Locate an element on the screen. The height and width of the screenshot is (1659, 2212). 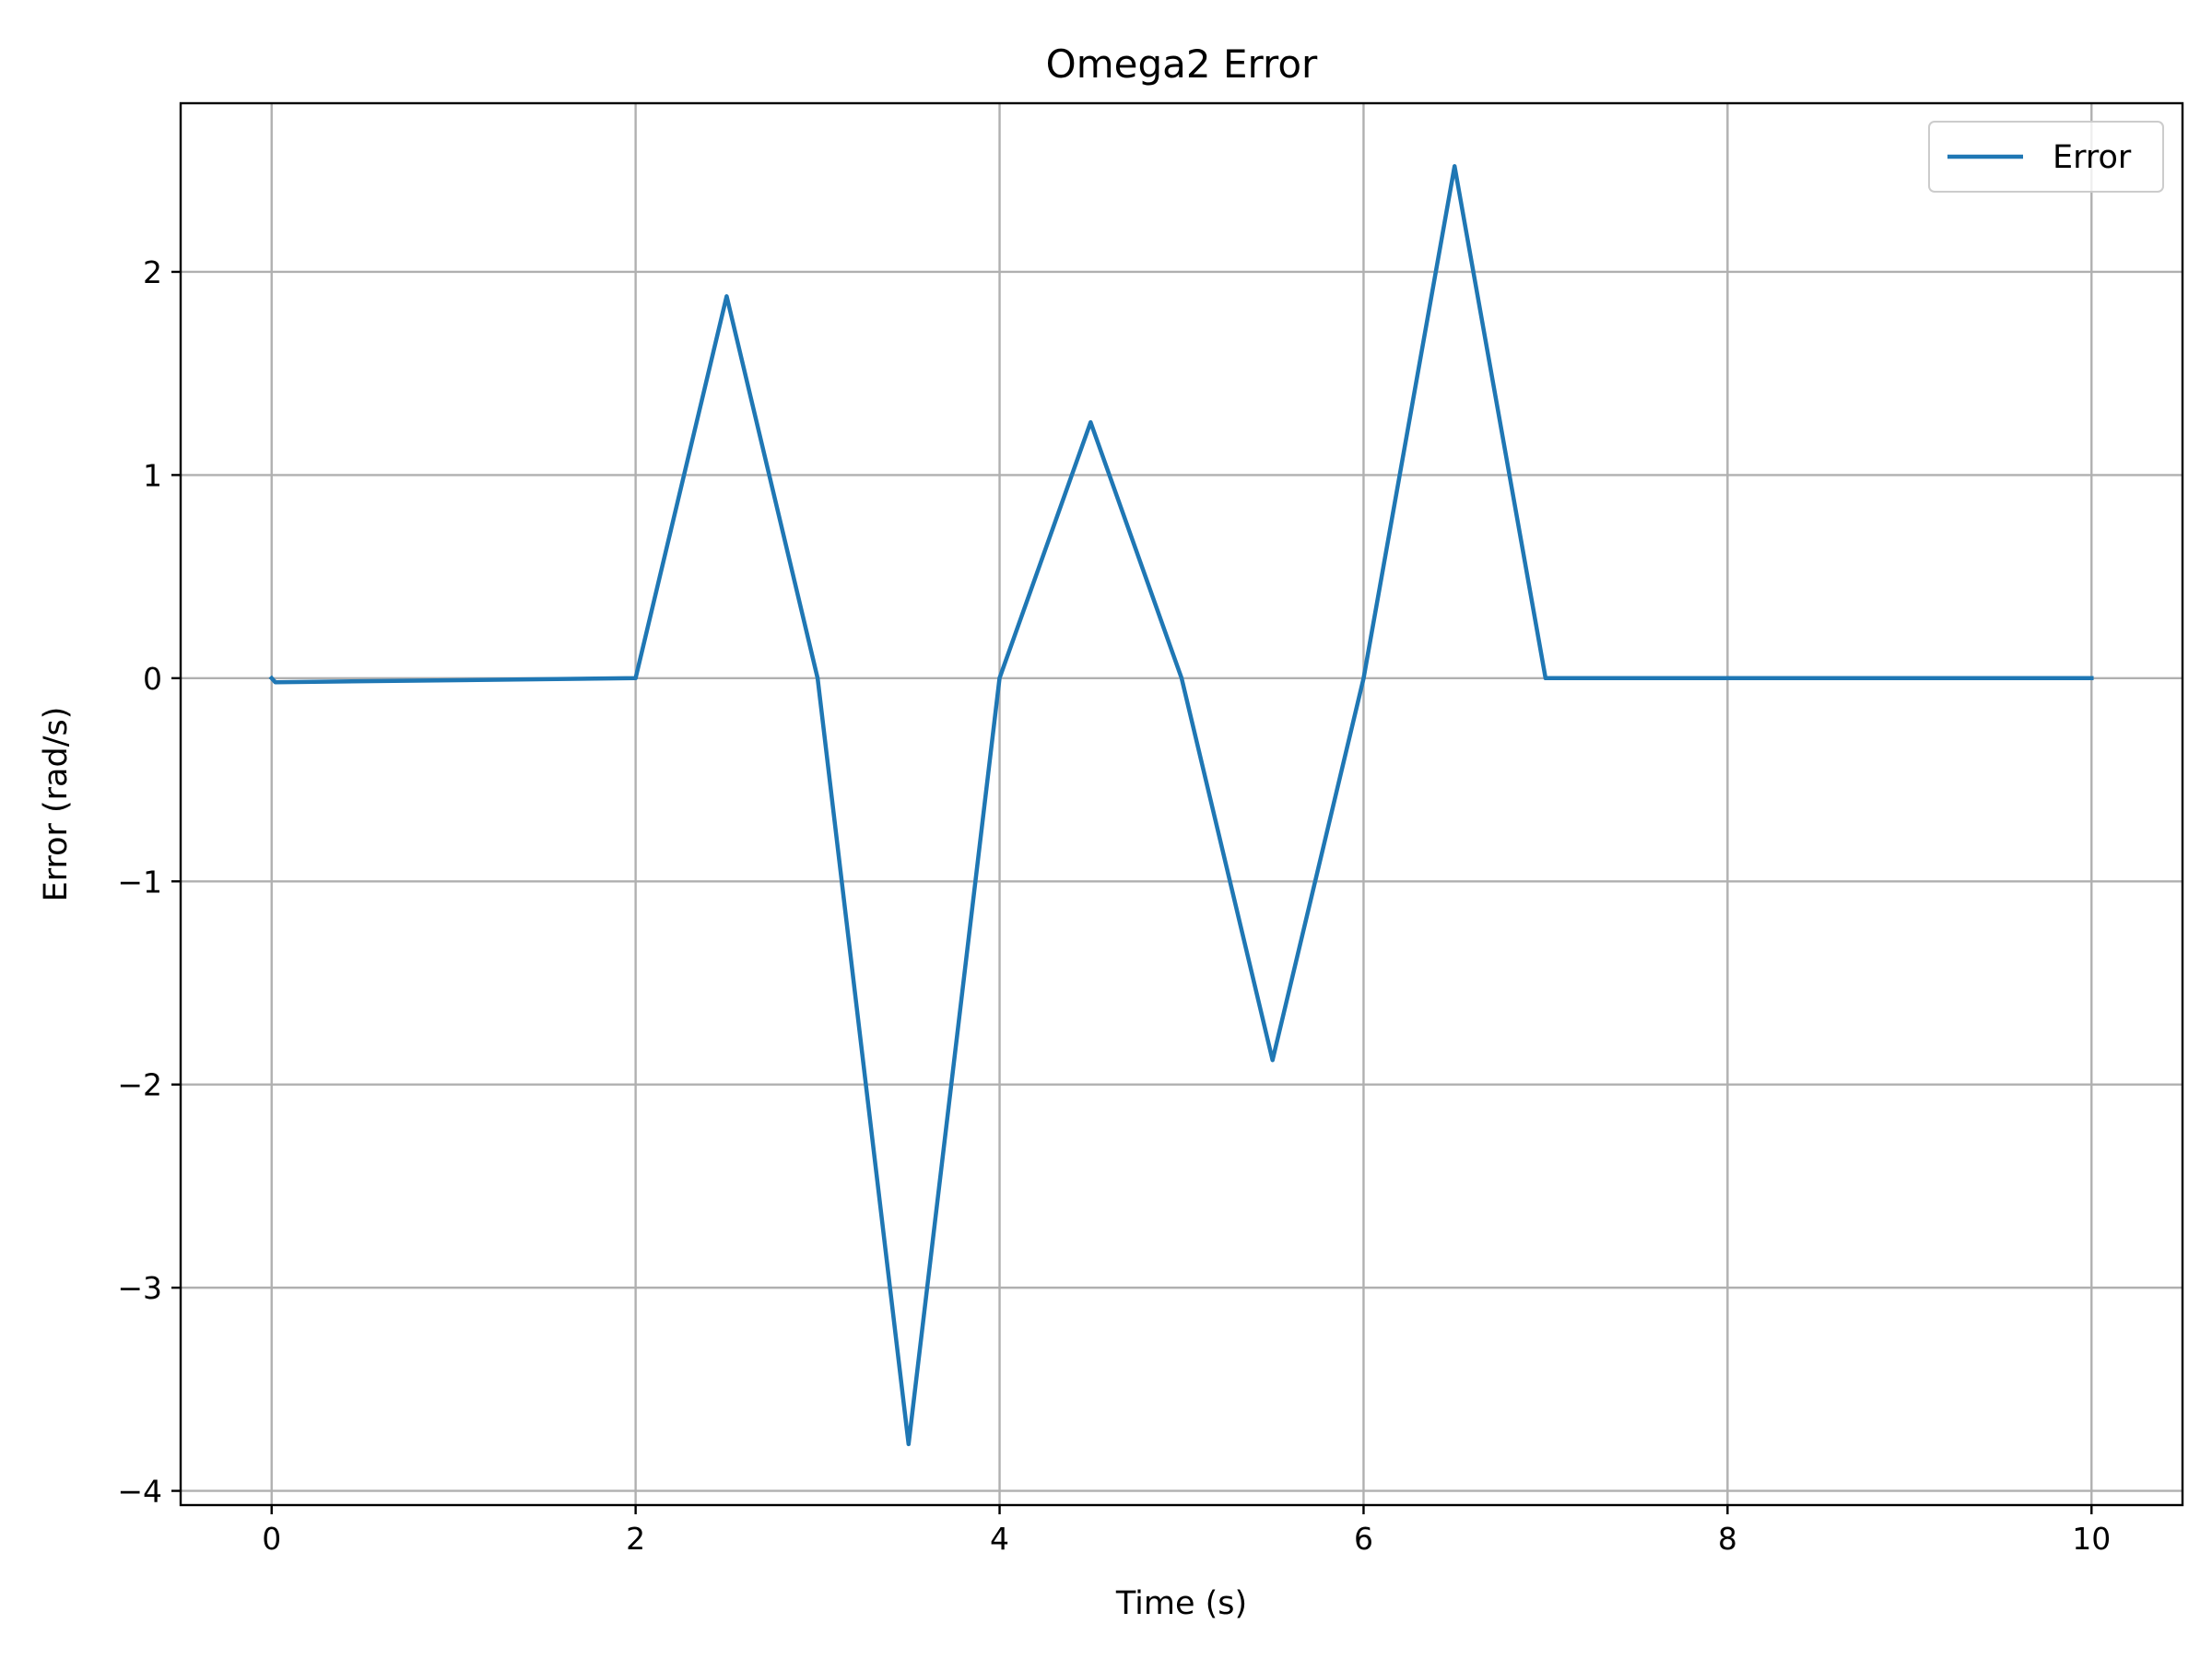
x-tick-label: 4 is located at coordinates (999, 1539).